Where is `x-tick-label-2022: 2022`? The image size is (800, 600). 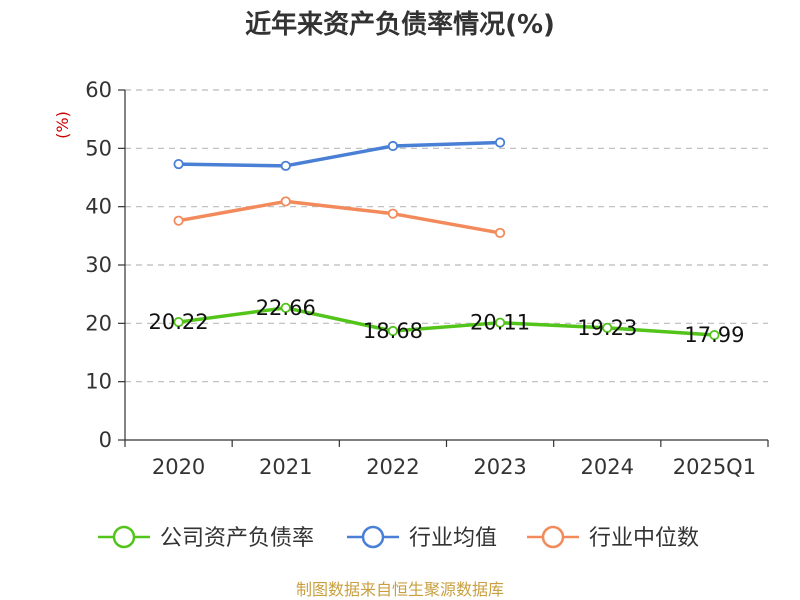 x-tick-label-2022: 2022 is located at coordinates (392, 467).